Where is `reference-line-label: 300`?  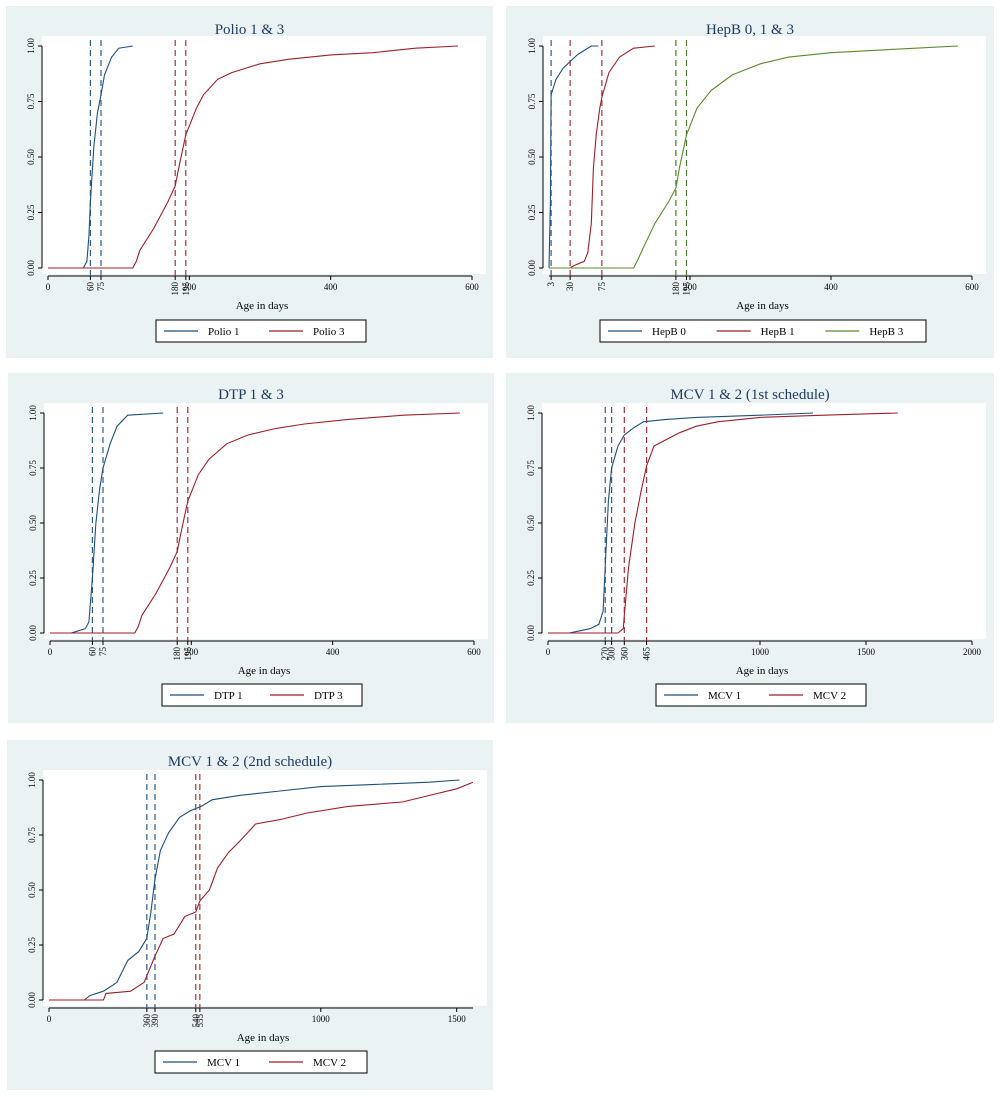 reference-line-label: 300 is located at coordinates (612, 654).